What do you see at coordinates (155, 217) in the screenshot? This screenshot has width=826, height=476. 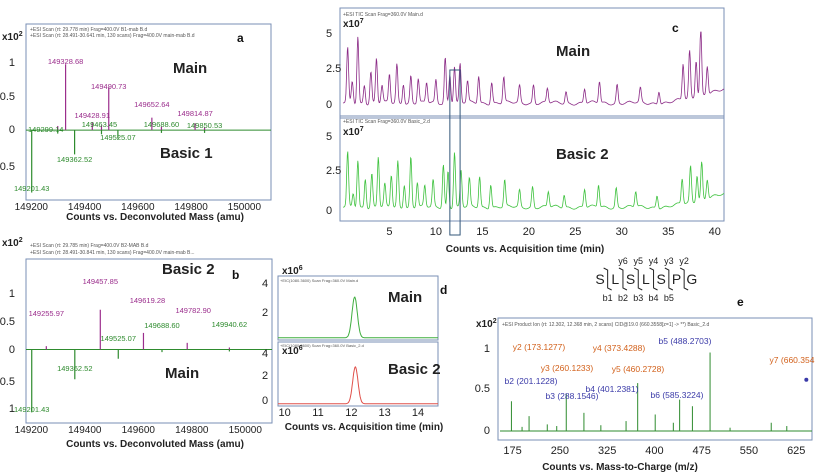 I see `panel-a-xlabel: Counts vs. Deconvoluted Mass (amu)` at bounding box center [155, 217].